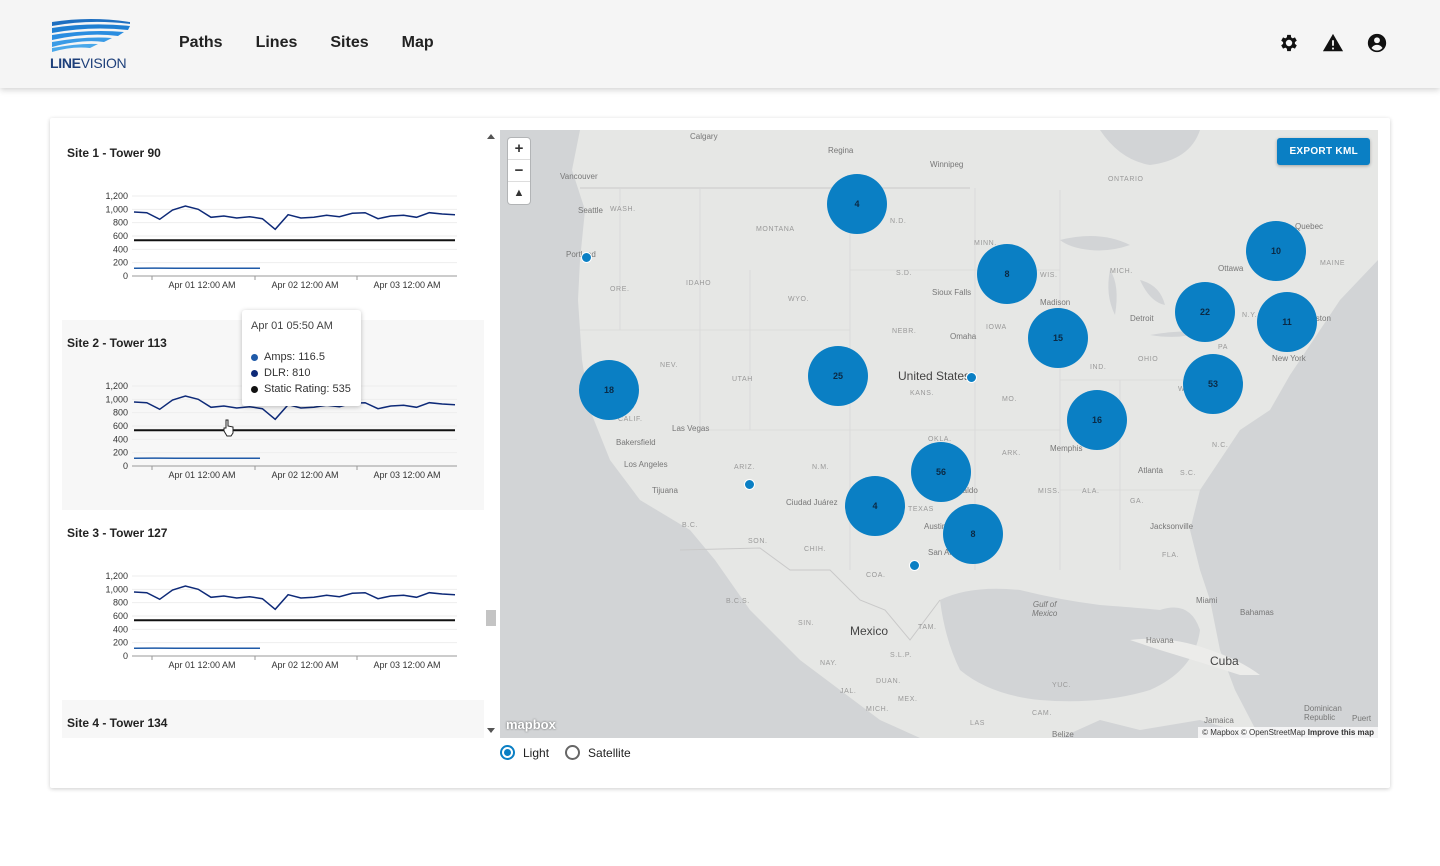 The image size is (1440, 866). I want to click on scroll-down-arrow-icon, so click(491, 730).